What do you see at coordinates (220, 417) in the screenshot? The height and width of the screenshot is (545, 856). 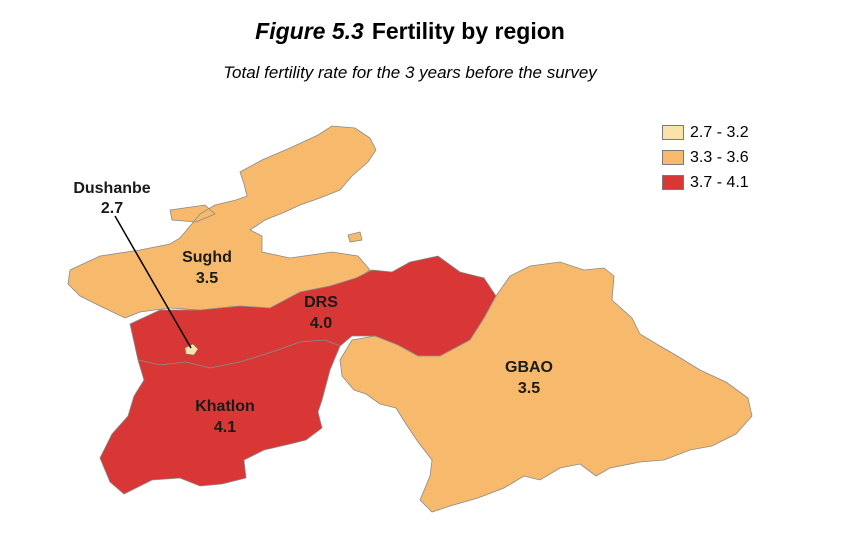 I see `region-khatlon` at bounding box center [220, 417].